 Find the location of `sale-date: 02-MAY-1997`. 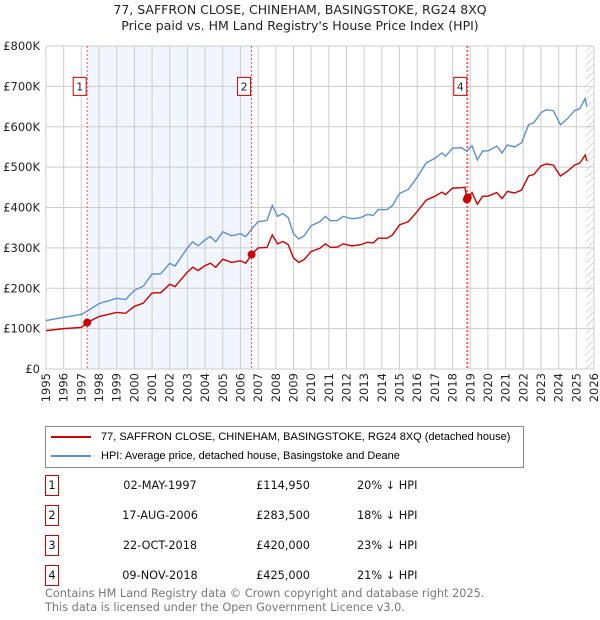

sale-date: 02-MAY-1997 is located at coordinates (160, 485).